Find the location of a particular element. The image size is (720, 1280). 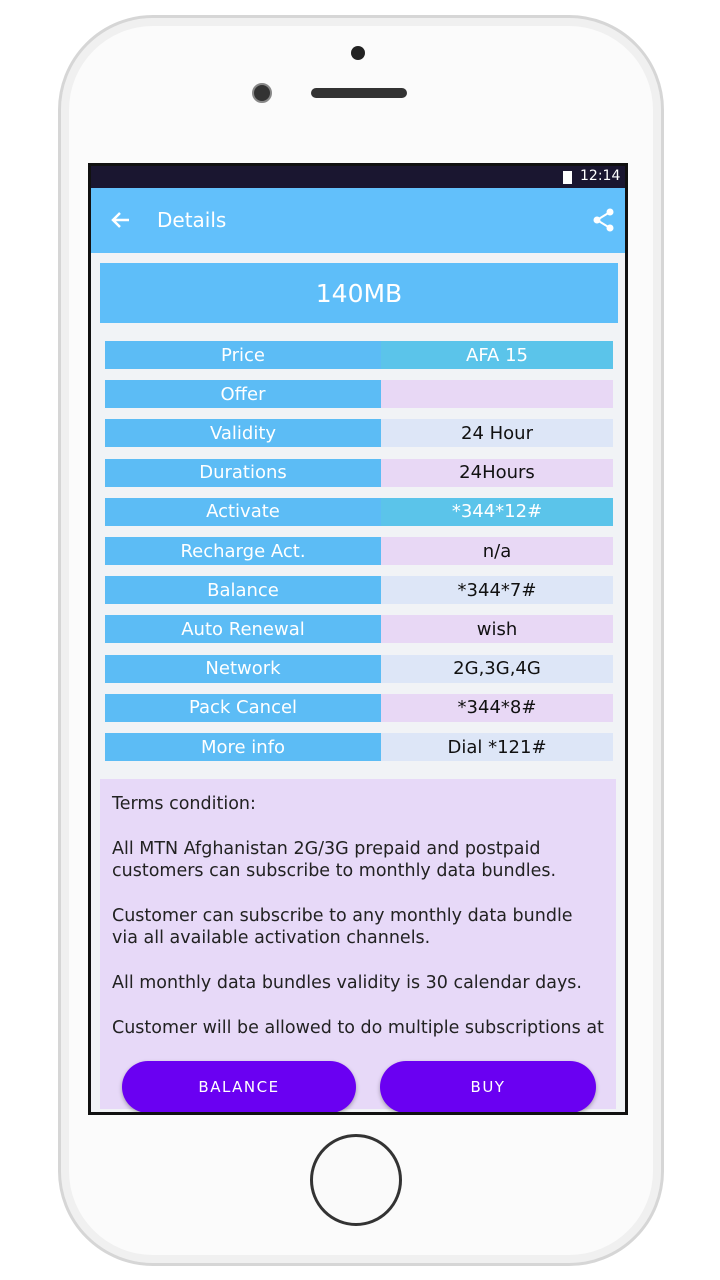

row-label: Recharge Act. is located at coordinates (243, 551).